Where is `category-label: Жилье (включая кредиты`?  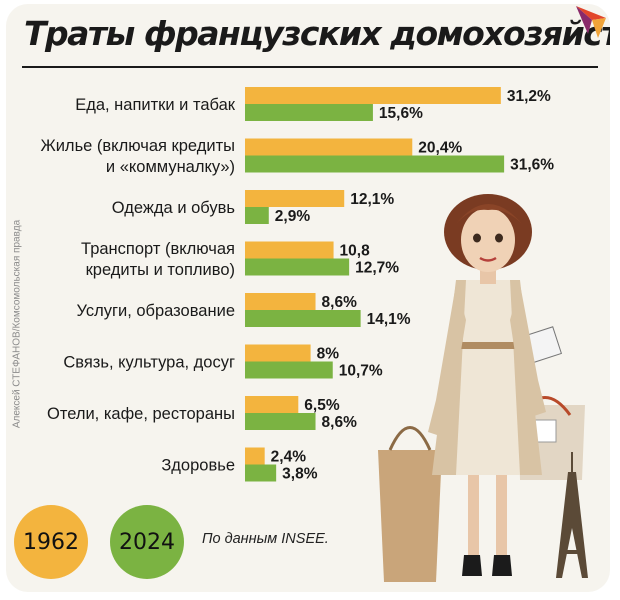 category-label: Жилье (включая кредиты is located at coordinates (137, 146).